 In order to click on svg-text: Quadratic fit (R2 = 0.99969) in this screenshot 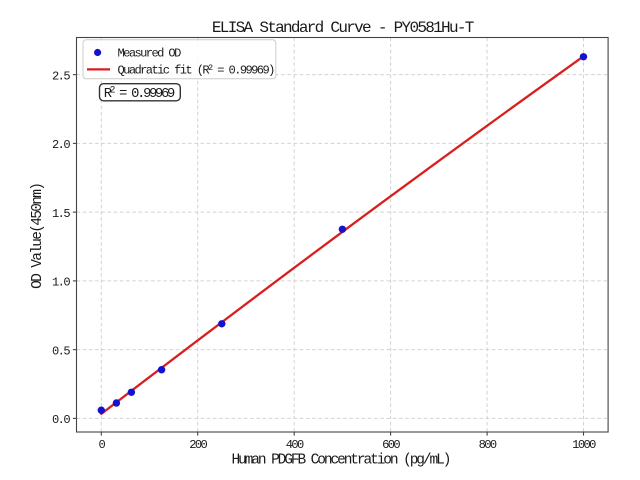, I will do `click(196, 70)`.